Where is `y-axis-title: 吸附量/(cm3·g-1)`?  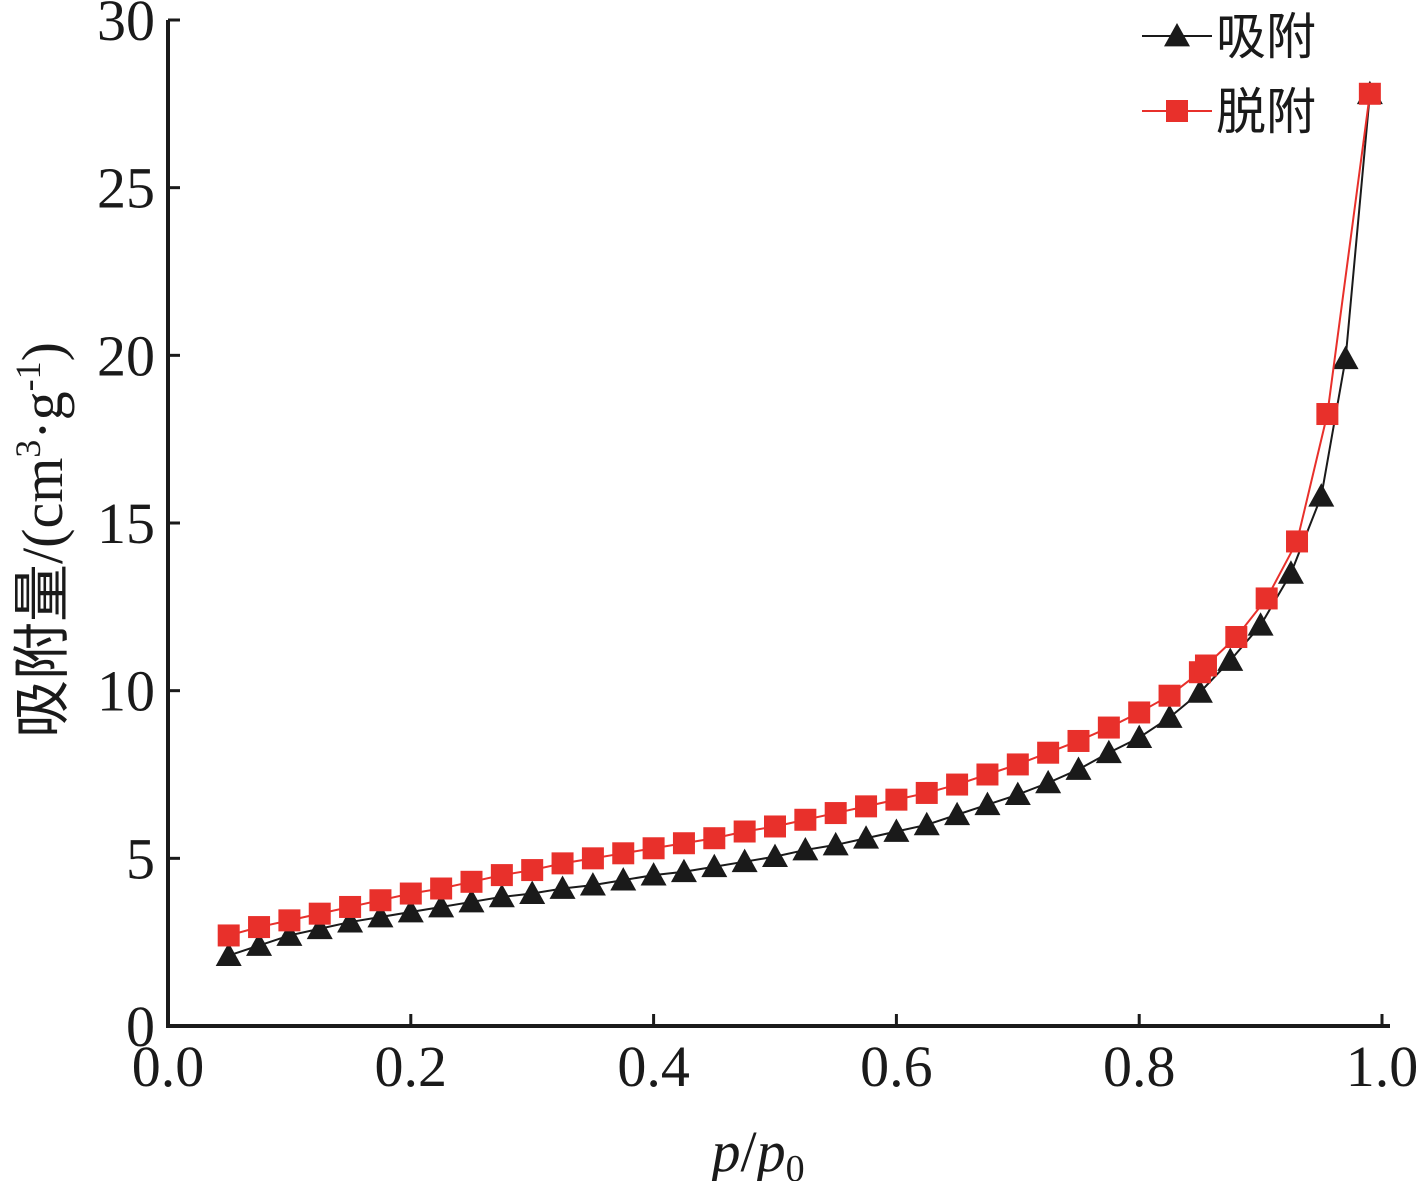 y-axis-title: 吸附量/(cm3·g-1) is located at coordinates (41, 540).